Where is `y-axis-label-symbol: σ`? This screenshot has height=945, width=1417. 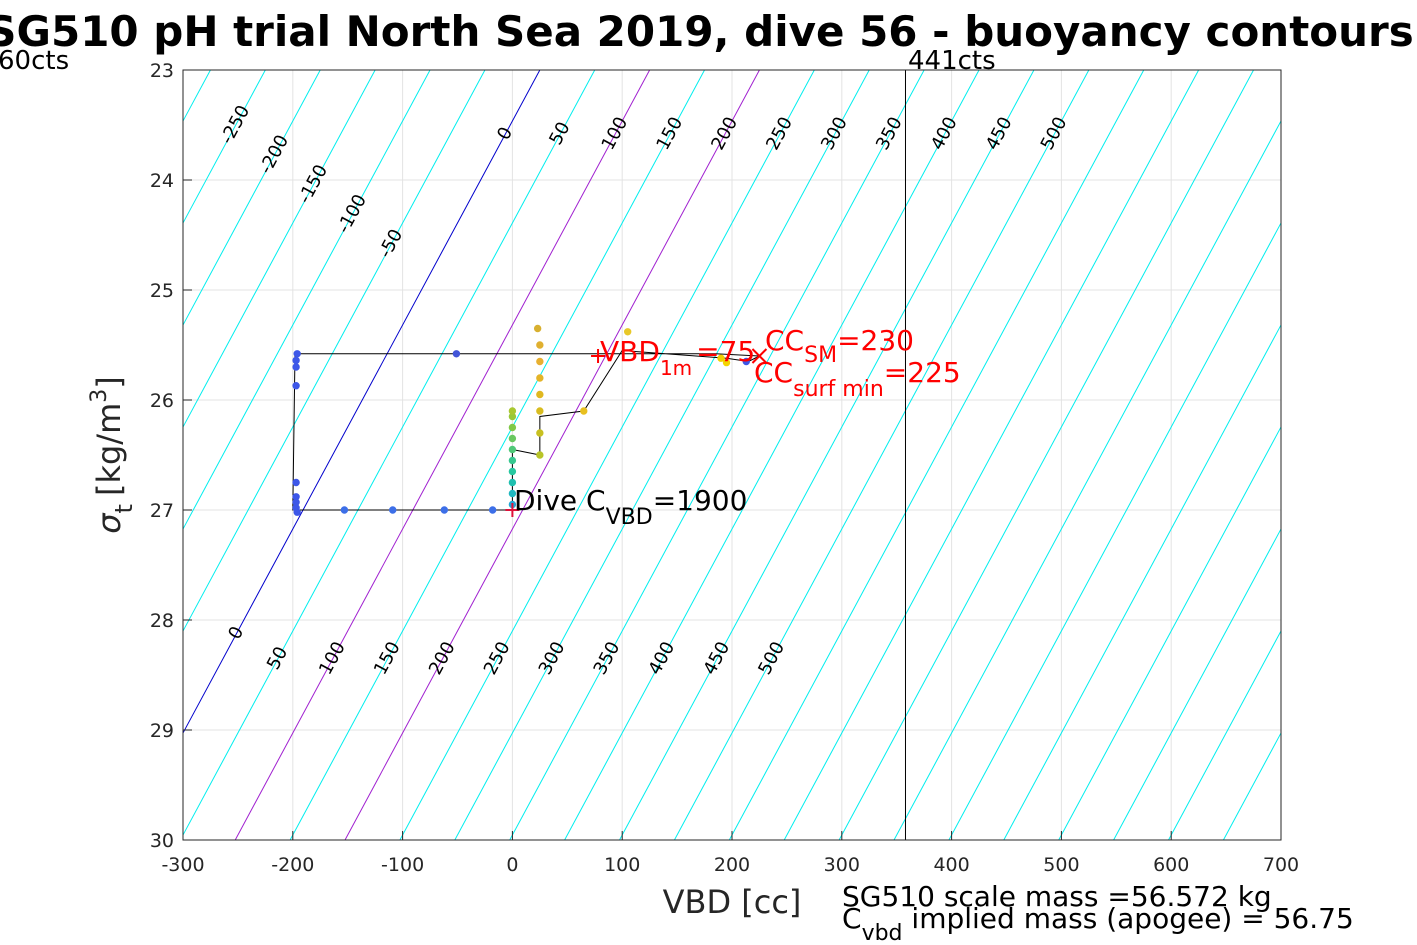
y-axis-label-symbol: σ is located at coordinates (109, 523).